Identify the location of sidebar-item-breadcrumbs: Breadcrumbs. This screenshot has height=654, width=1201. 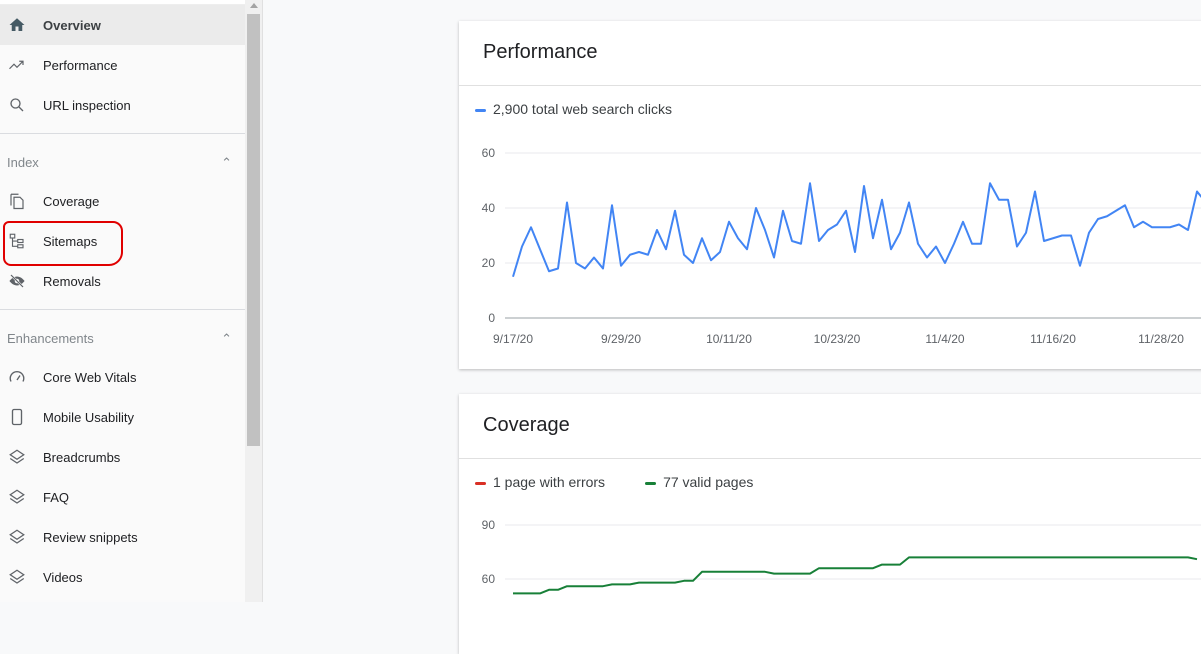
(122, 457).